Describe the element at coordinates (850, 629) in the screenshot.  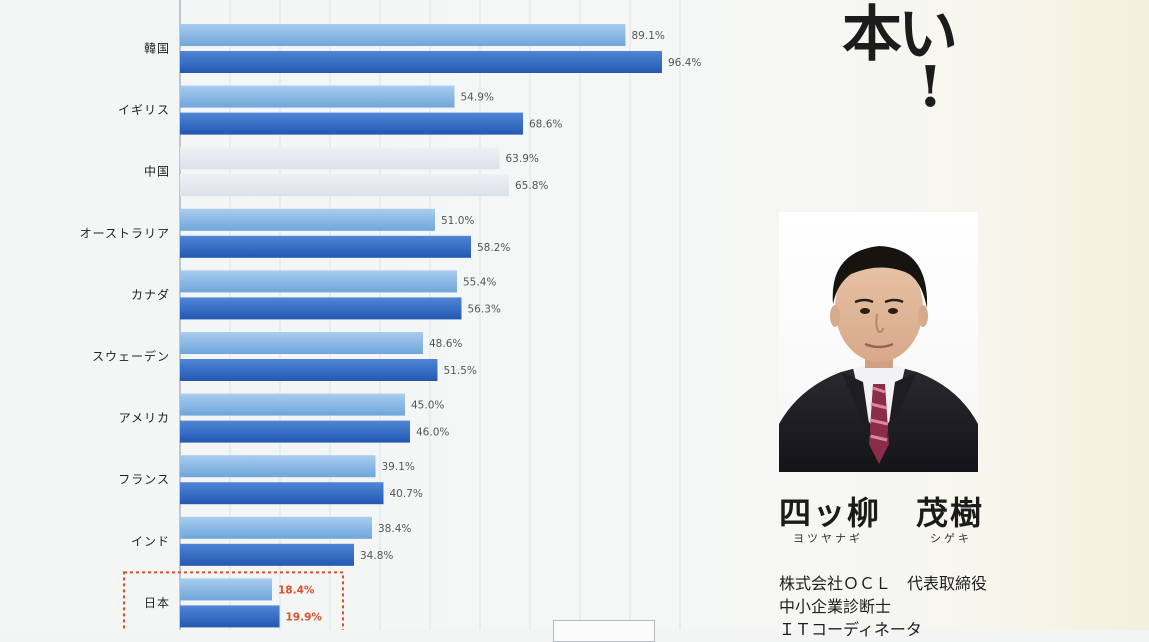
I see `bio-line-title: ＩＴコーディネータ` at that location.